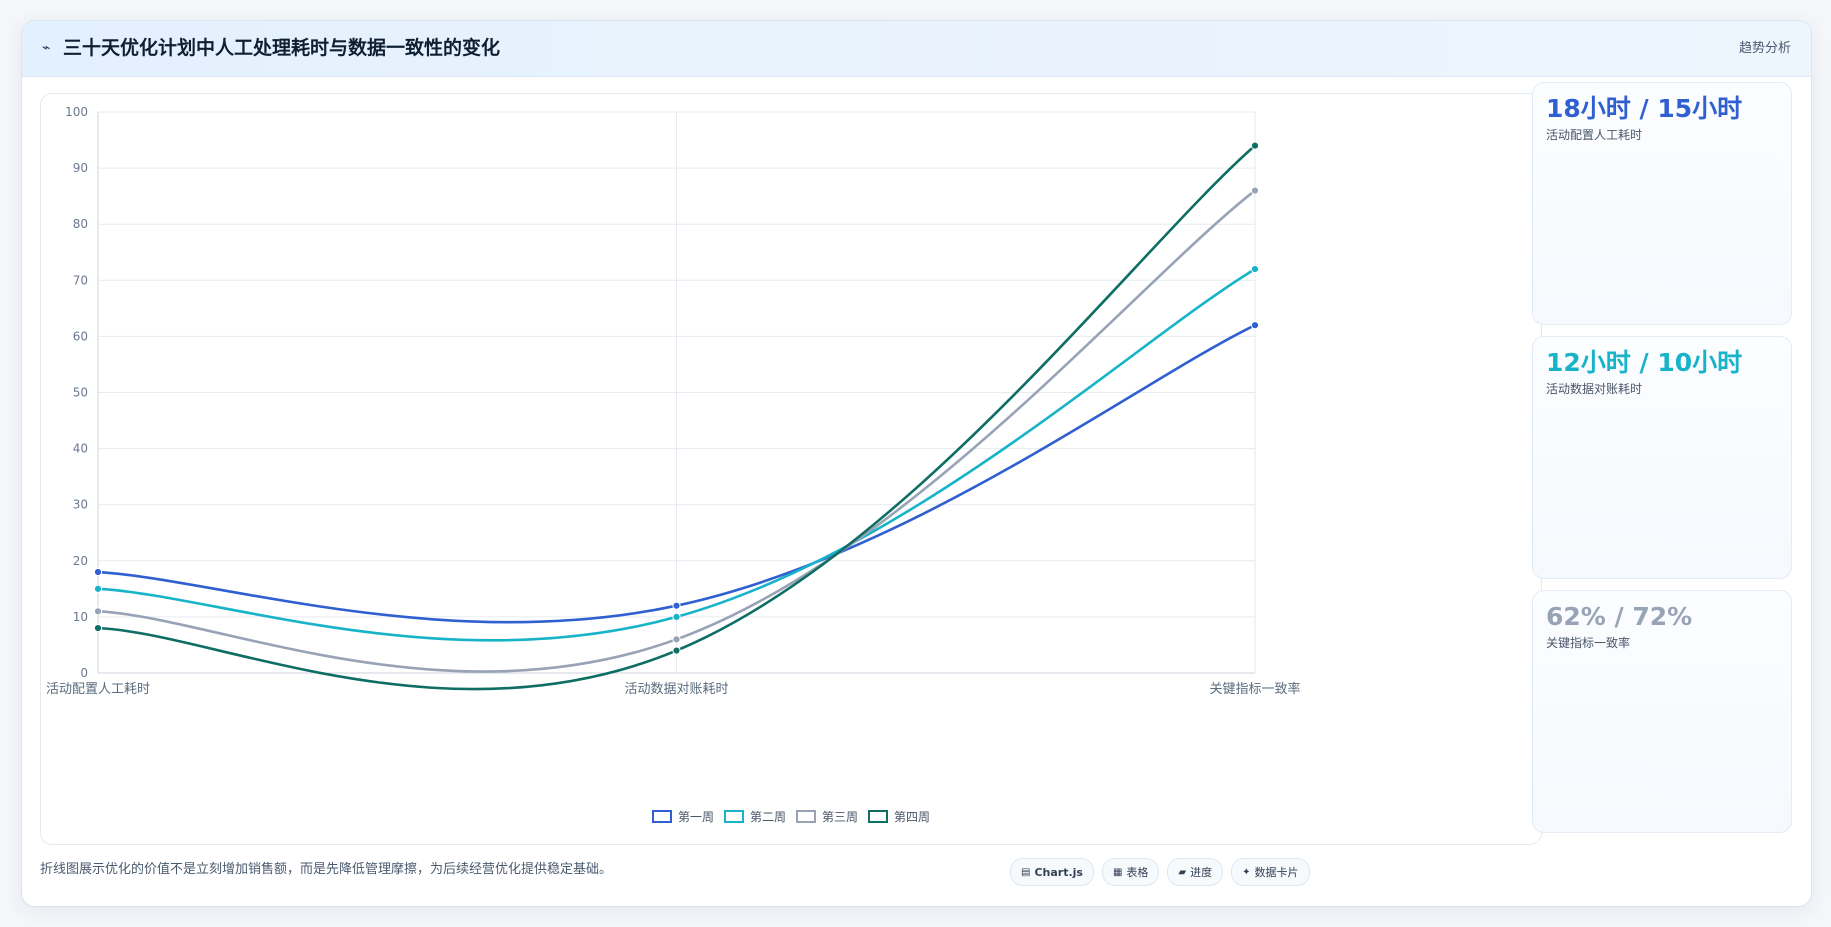 This screenshot has width=1831, height=927. Describe the element at coordinates (1764, 48) in the screenshot. I see `trend-analysis-tag: 趋势分析` at that location.